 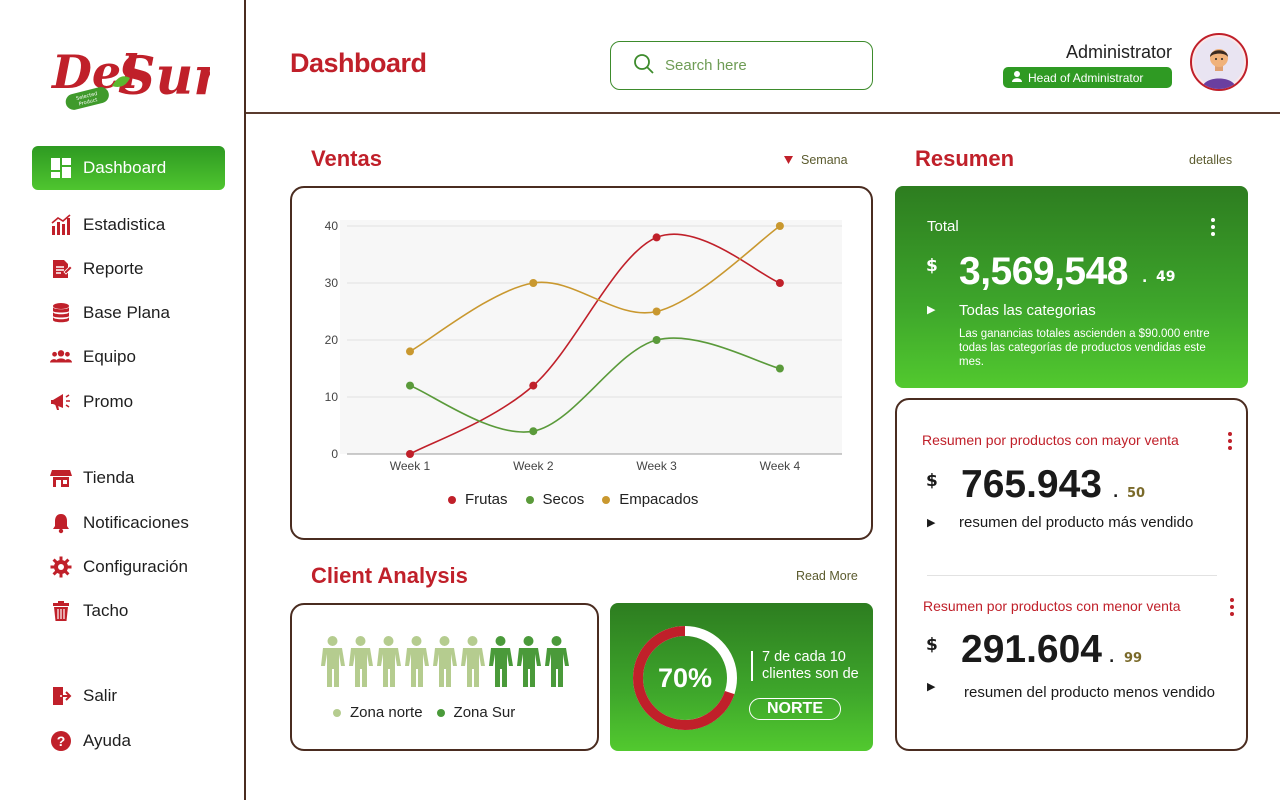 What do you see at coordinates (1166, 277) in the screenshot?
I see `total-decimals: 49` at bounding box center [1166, 277].